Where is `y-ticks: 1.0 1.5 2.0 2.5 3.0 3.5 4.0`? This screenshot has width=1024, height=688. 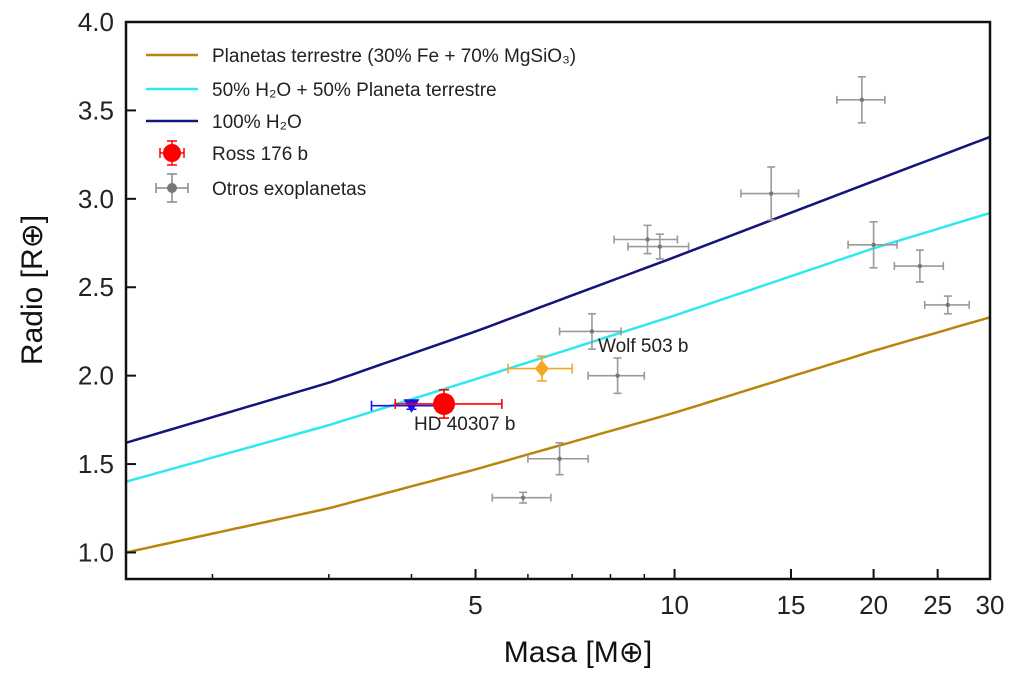 y-ticks: 1.0 1.5 2.0 2.5 3.0 3.5 4.0 is located at coordinates (107, 287).